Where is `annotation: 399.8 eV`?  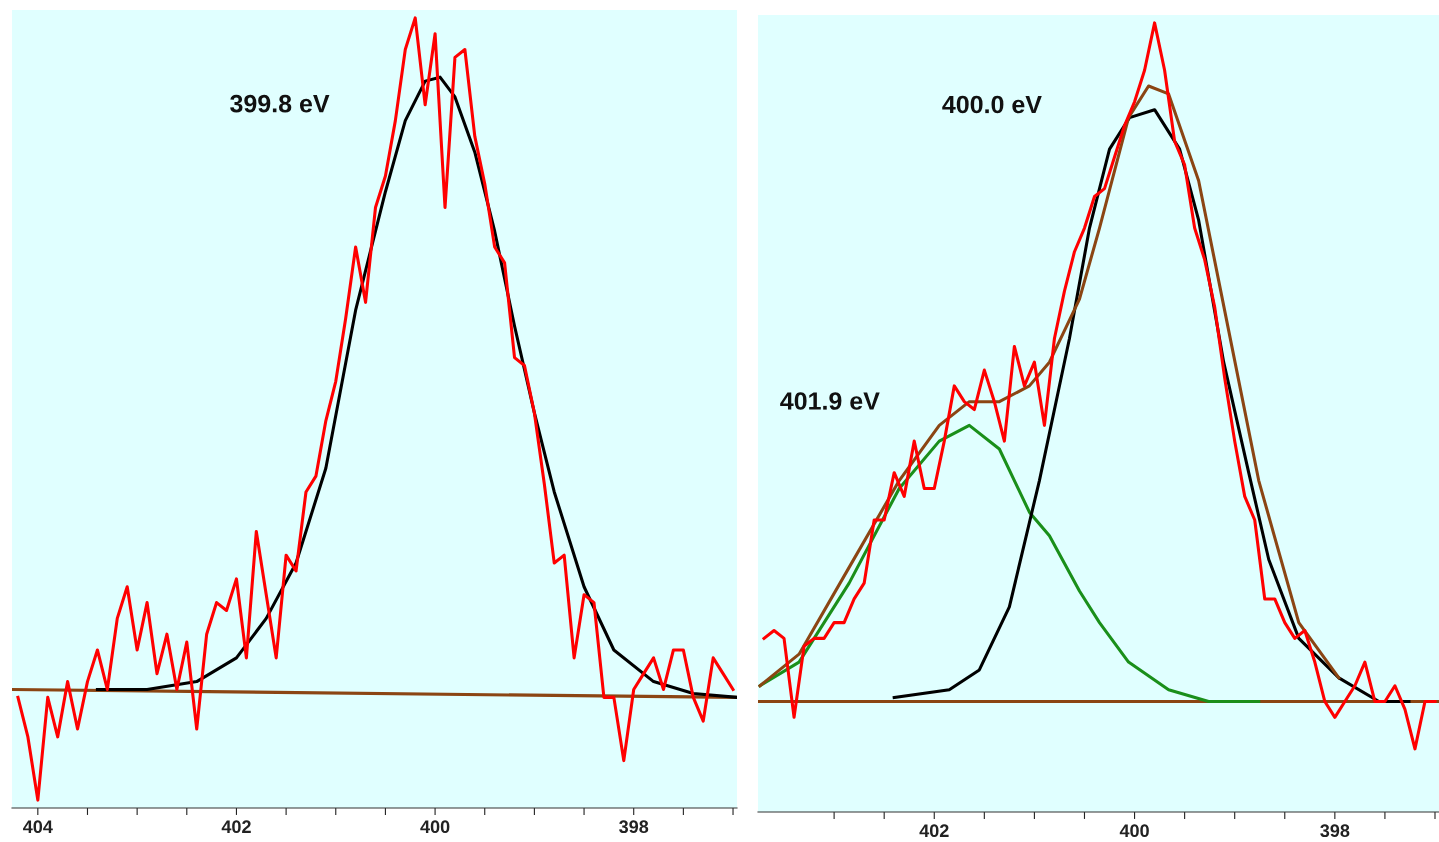 annotation: 399.8 eV is located at coordinates (280, 103).